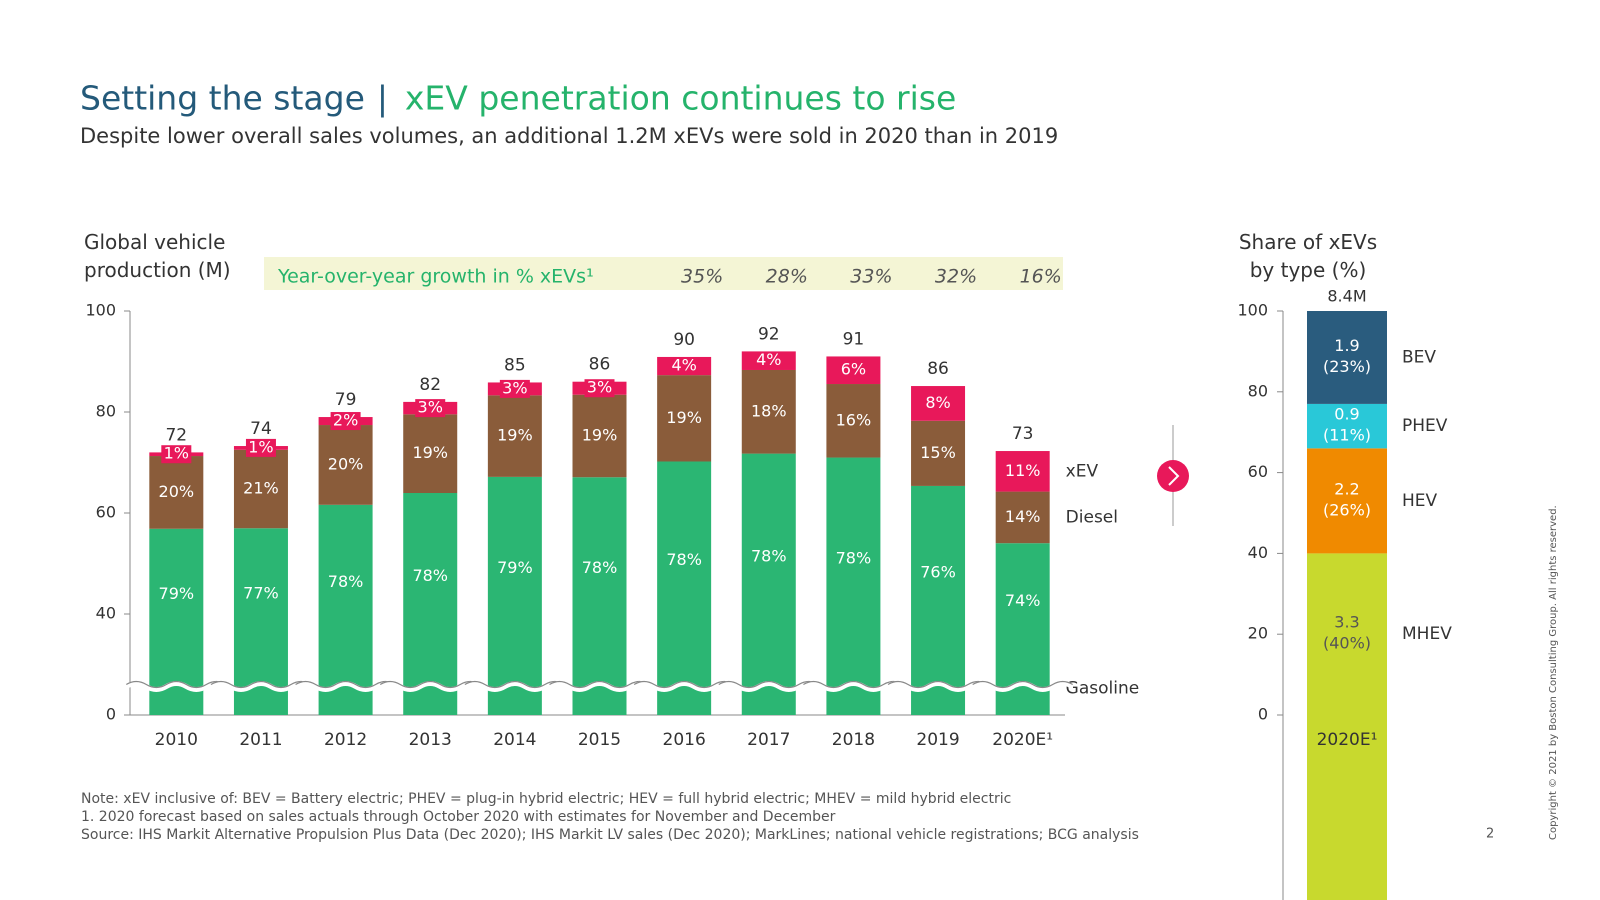  What do you see at coordinates (515, 567) in the screenshot?
I see `value-label: 79%` at bounding box center [515, 567].